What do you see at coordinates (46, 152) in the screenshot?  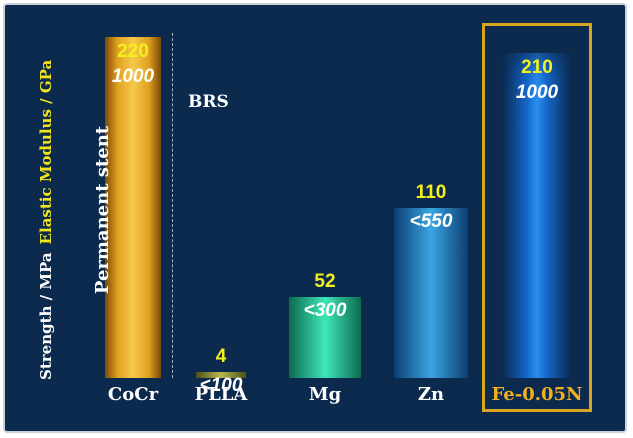 I see `y-axis-label-modulus: Elastic Modulus / GPa` at bounding box center [46, 152].